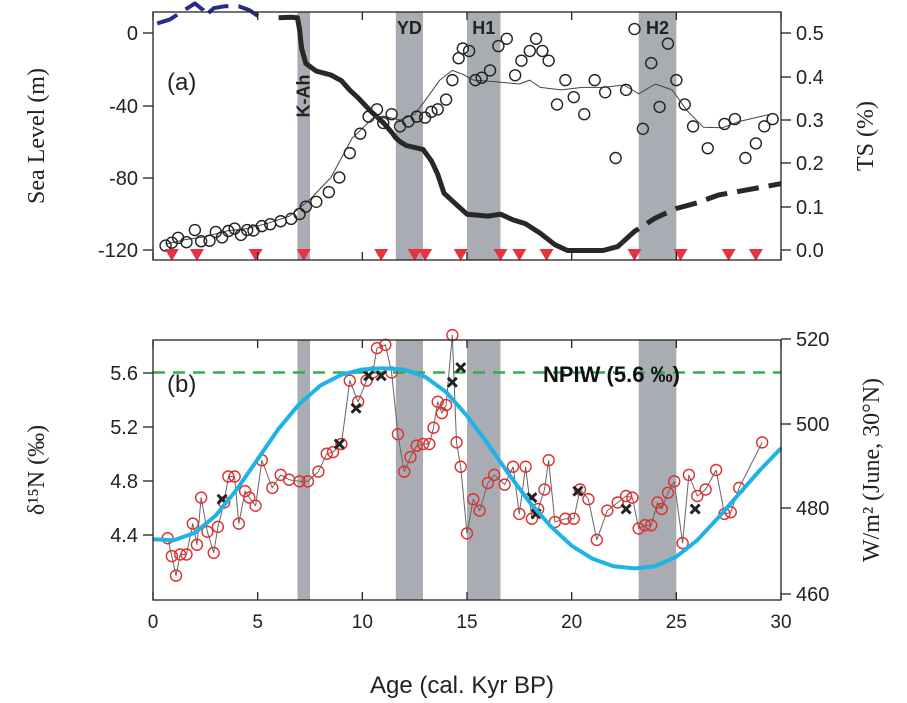 This screenshot has width=907, height=703. What do you see at coordinates (483, 28) in the screenshot?
I see `band-label: H1` at bounding box center [483, 28].